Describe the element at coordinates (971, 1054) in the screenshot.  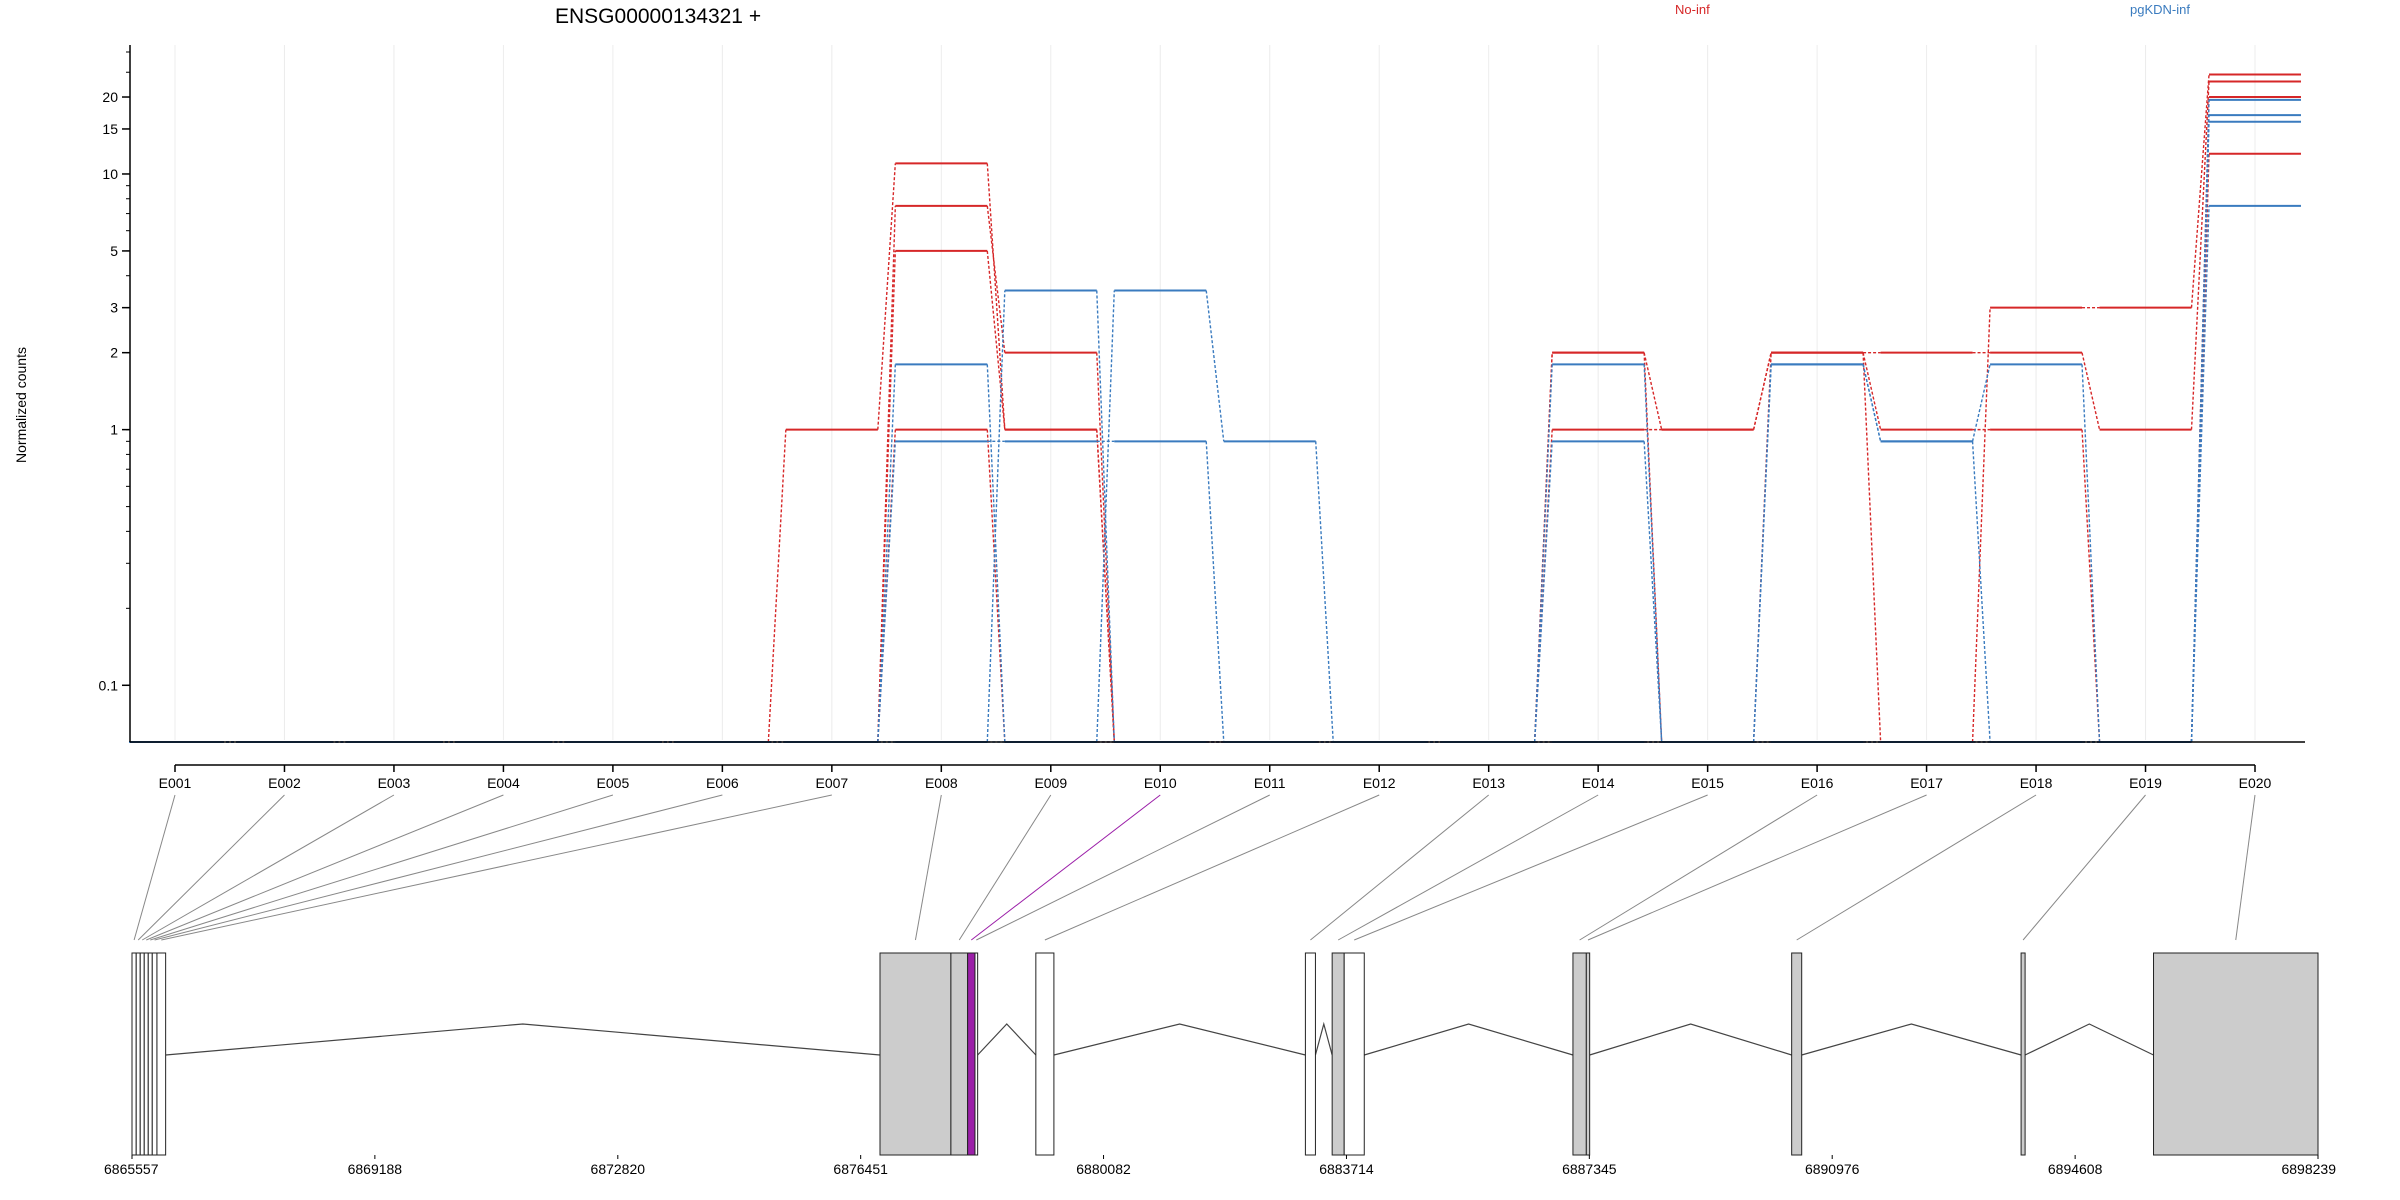
I see `exon-e010` at that location.